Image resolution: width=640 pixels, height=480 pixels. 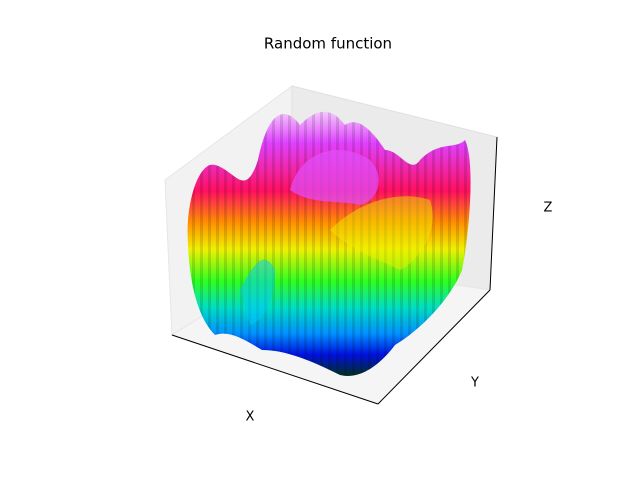 What do you see at coordinates (548, 208) in the screenshot?
I see `z-axis-label: Z` at bounding box center [548, 208].